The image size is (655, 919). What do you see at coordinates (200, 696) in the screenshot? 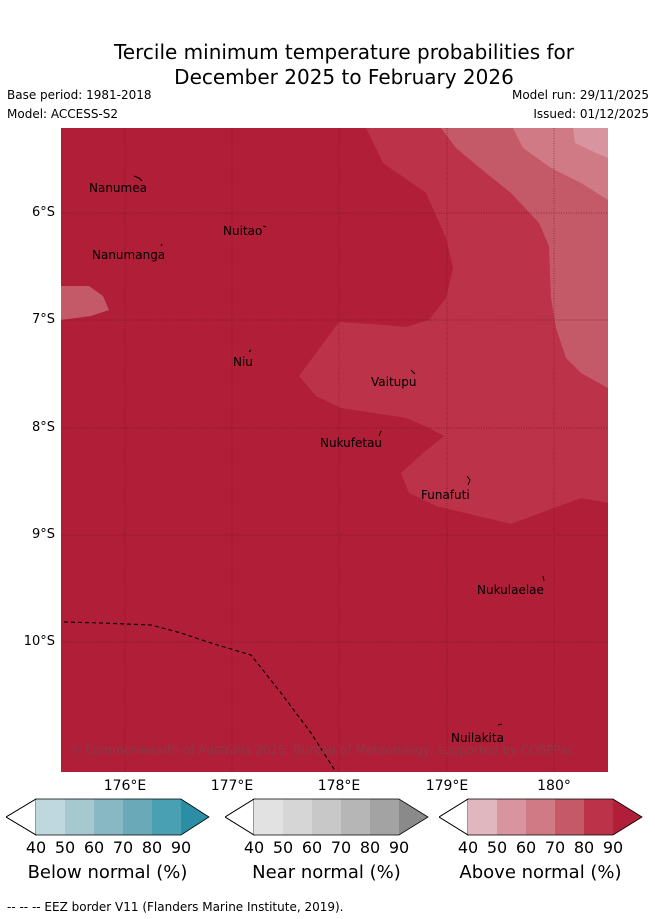
I see `eez-border` at bounding box center [200, 696].